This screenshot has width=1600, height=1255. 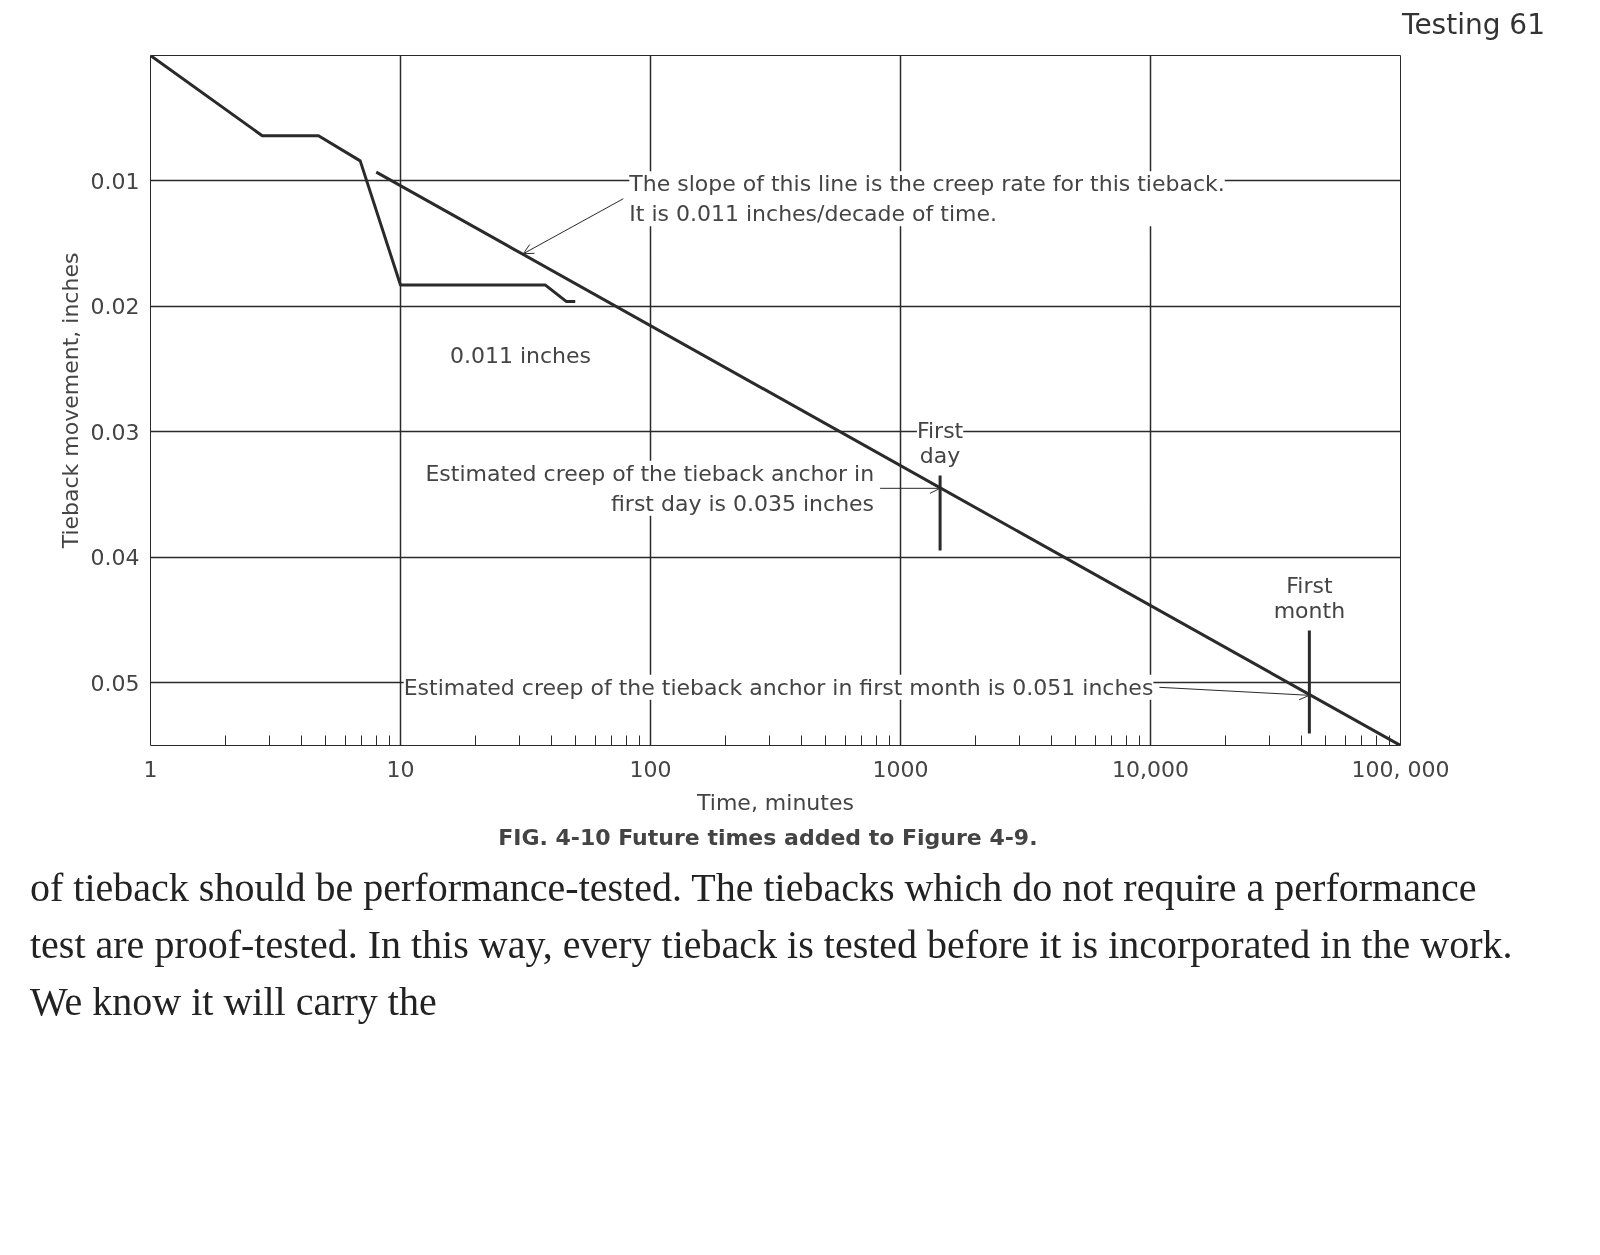 What do you see at coordinates (778, 687) in the screenshot?
I see `annotation: Estimated creep of the tieback anchor in first month is 0.051 inches` at bounding box center [778, 687].